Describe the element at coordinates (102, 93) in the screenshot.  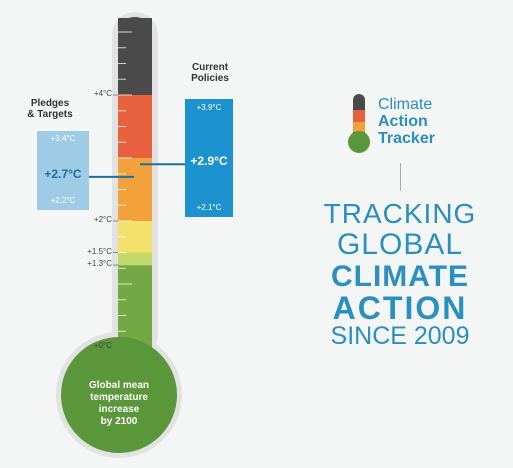
I see `tick-label: +4°C` at that location.